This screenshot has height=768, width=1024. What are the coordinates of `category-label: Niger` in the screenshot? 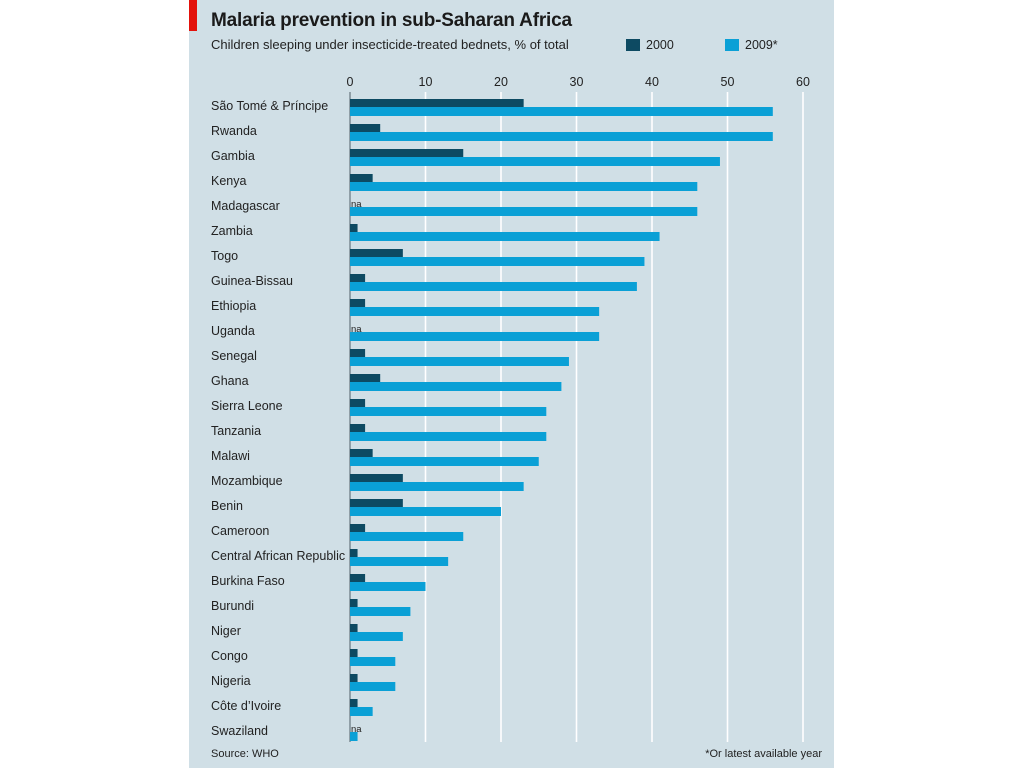 It's located at (226, 631).